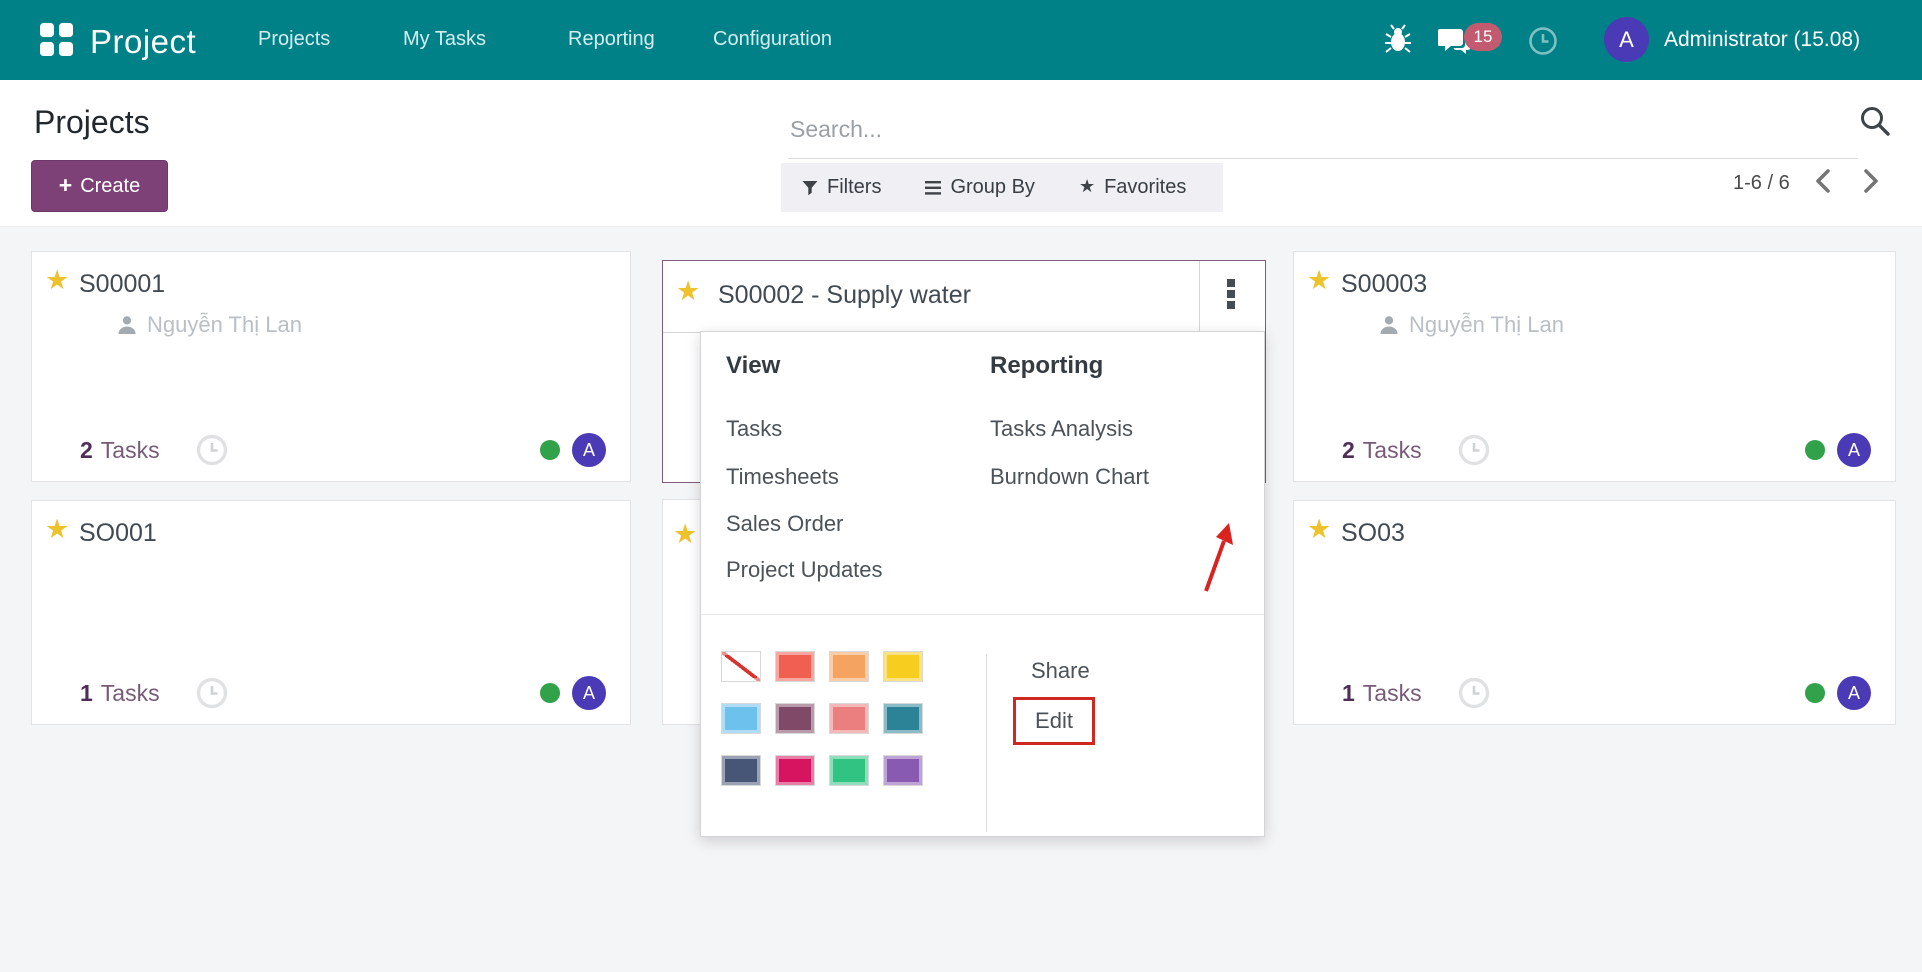 This screenshot has height=972, width=1922. Describe the element at coordinates (1543, 43) in the screenshot. I see `activity-clock-icon` at that location.